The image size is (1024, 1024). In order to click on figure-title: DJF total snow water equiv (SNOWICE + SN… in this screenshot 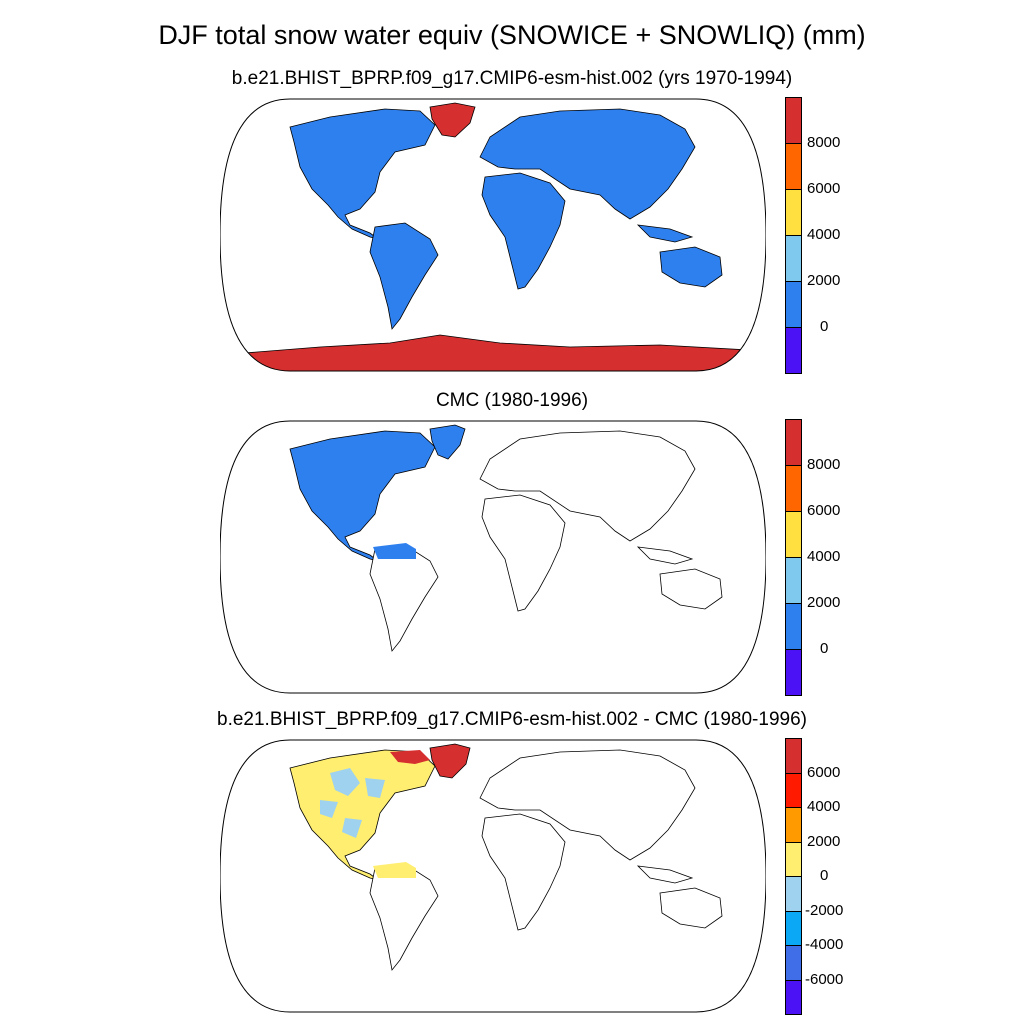, I will do `click(512, 35)`.